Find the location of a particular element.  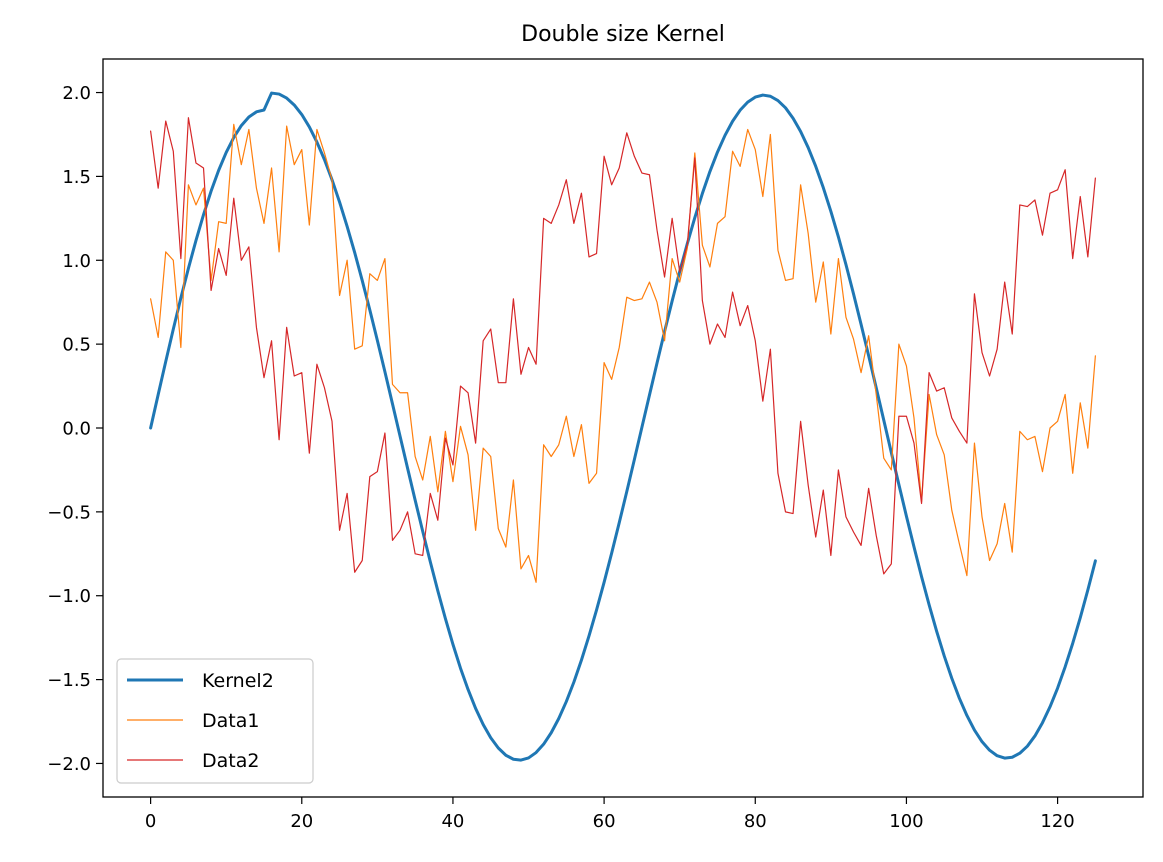

legend-box is located at coordinates (215, 721).